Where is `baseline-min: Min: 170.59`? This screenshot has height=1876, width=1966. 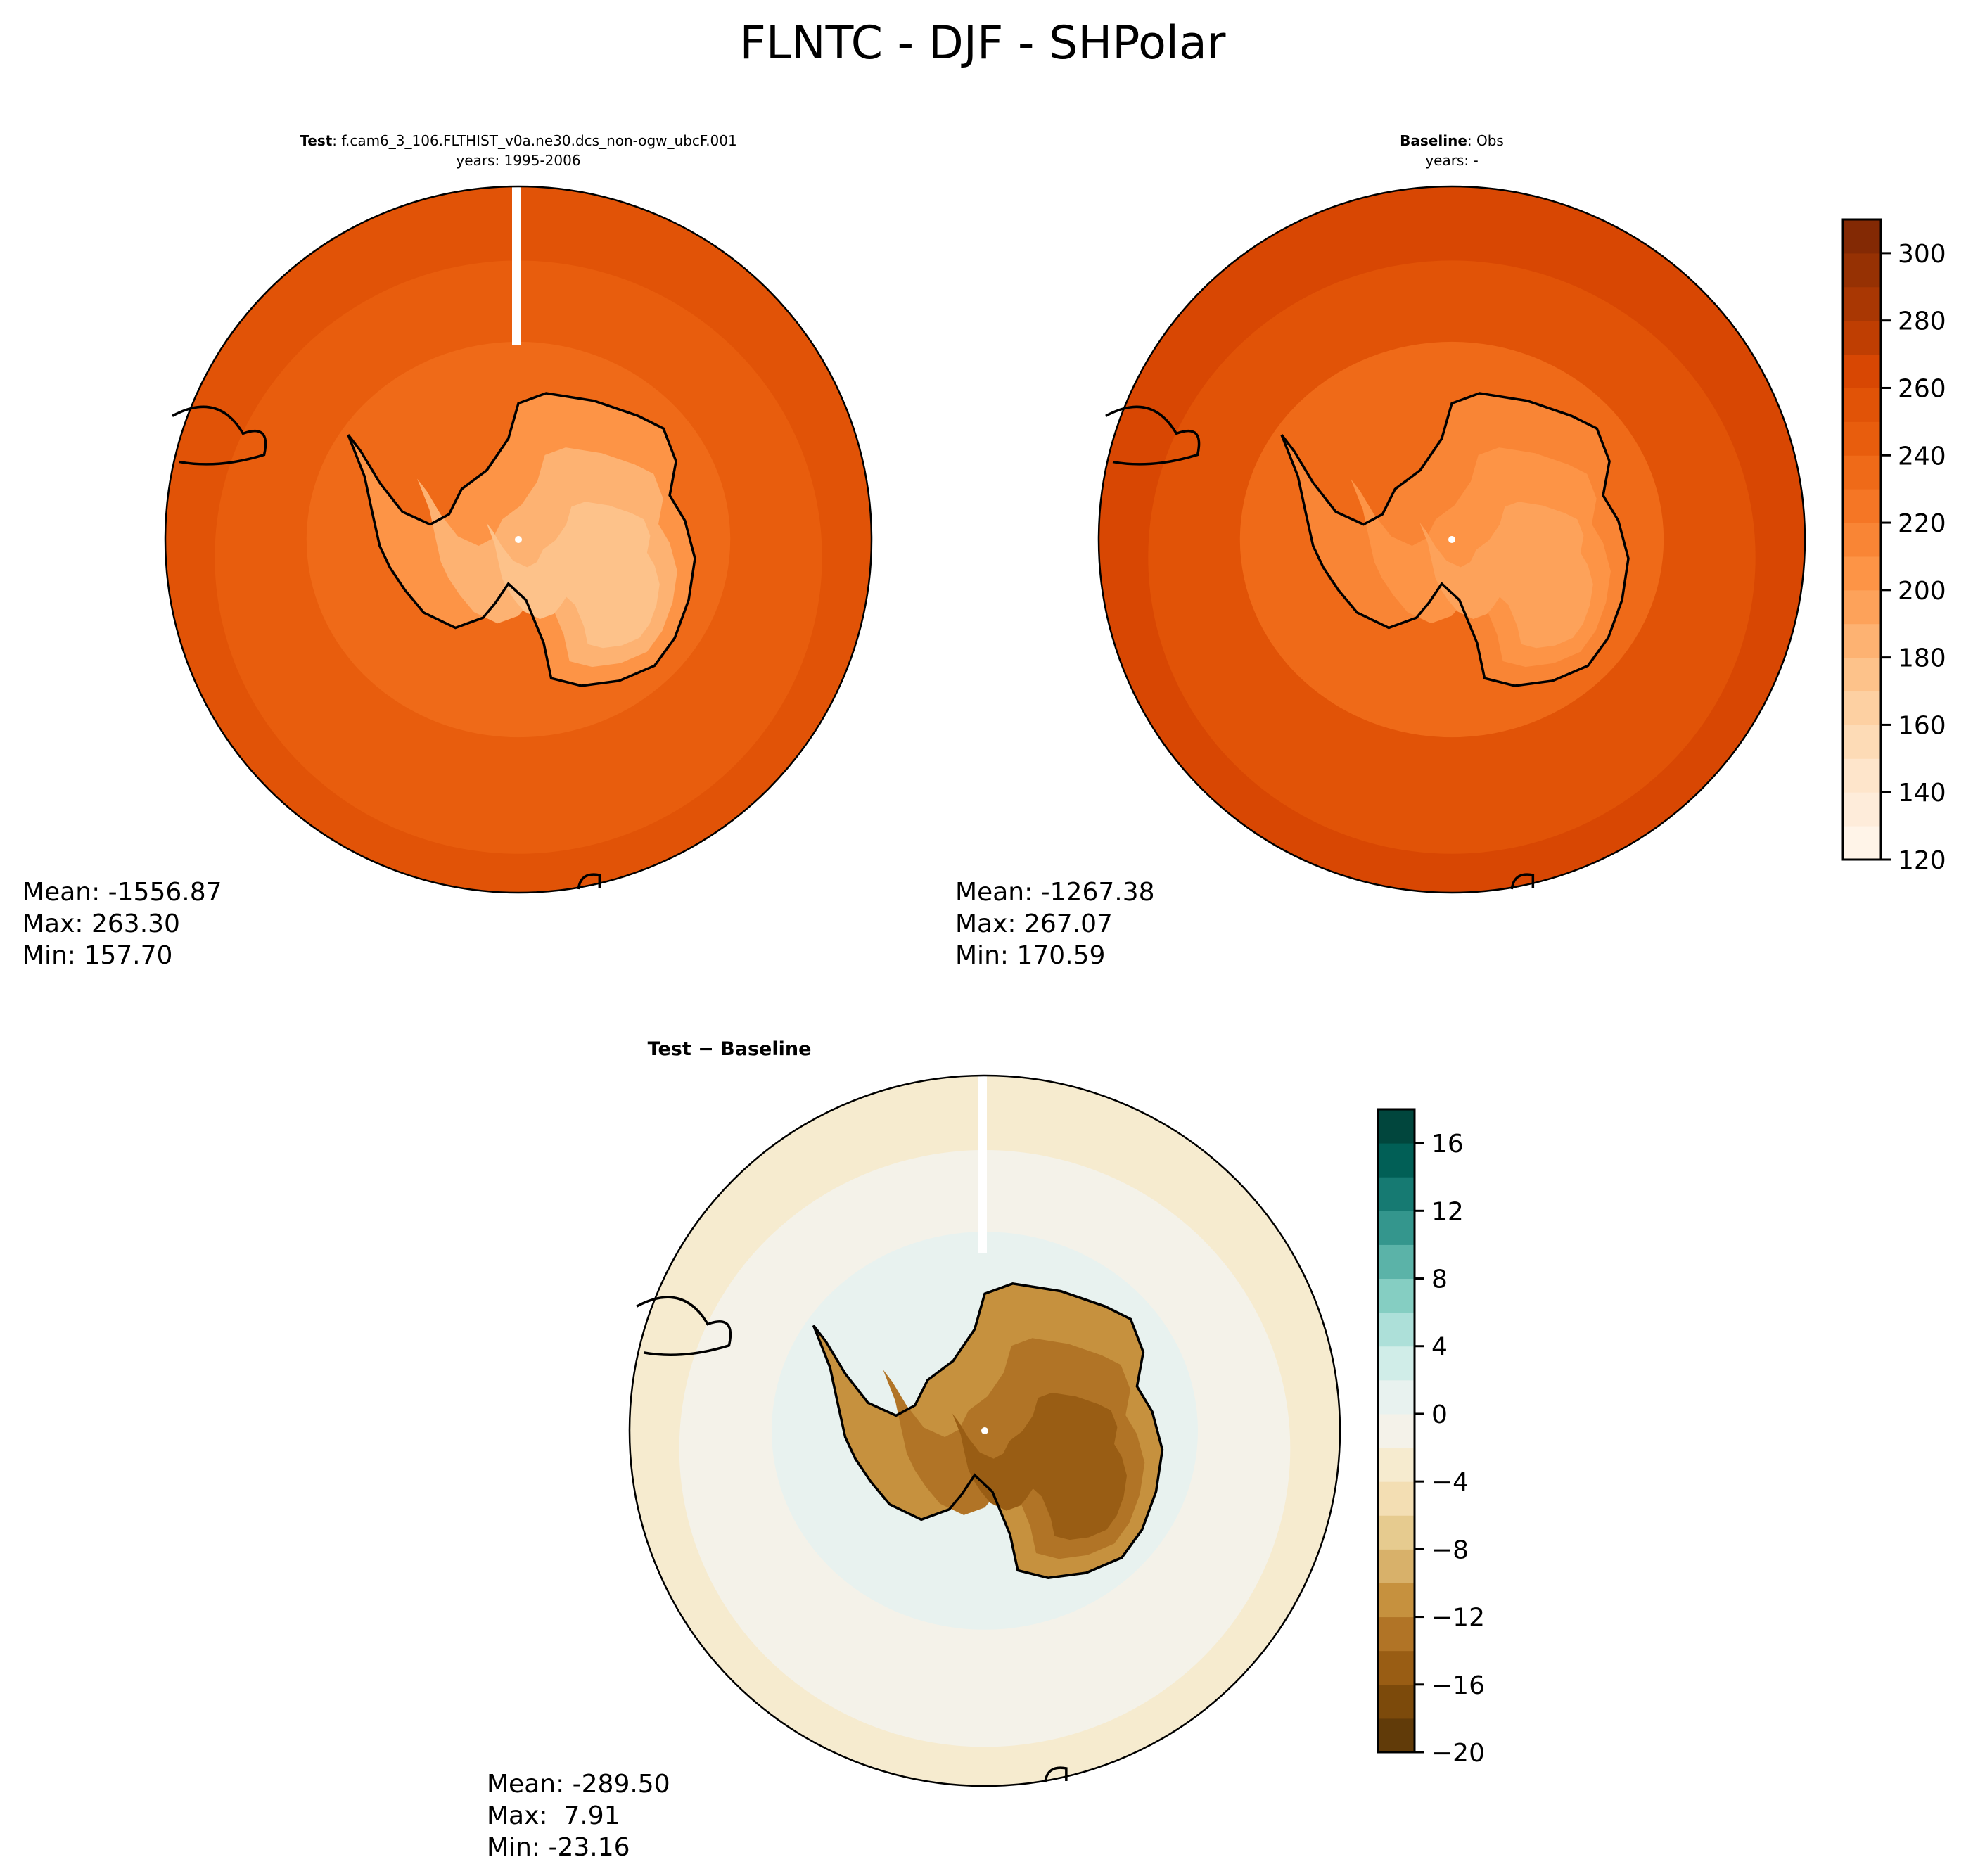
baseline-min: Min: 170.59 is located at coordinates (1030, 955).